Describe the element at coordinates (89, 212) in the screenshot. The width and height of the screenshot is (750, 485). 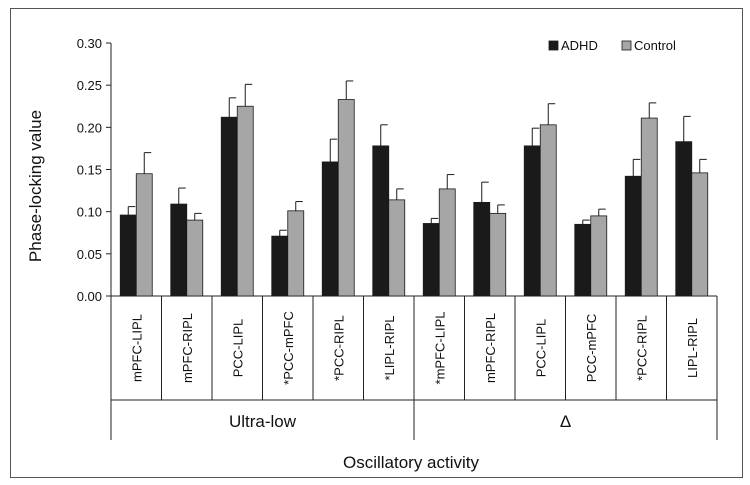
I see `y-tick-label: 0.10` at that location.